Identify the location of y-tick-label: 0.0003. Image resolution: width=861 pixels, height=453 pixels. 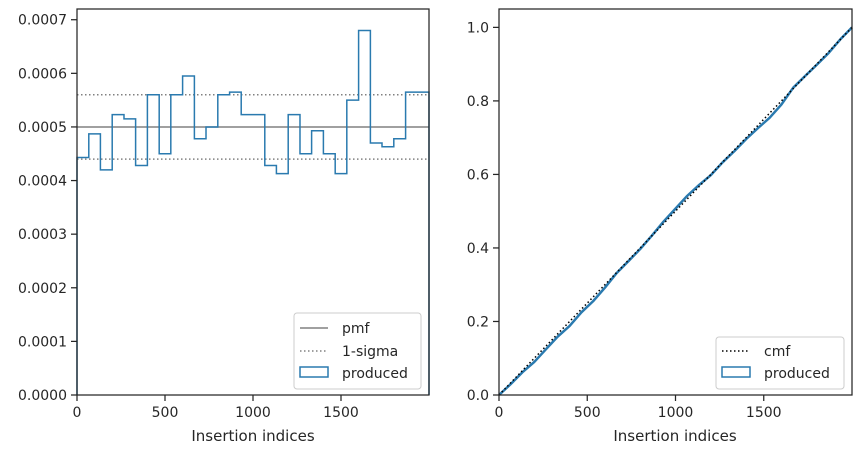
(42, 235).